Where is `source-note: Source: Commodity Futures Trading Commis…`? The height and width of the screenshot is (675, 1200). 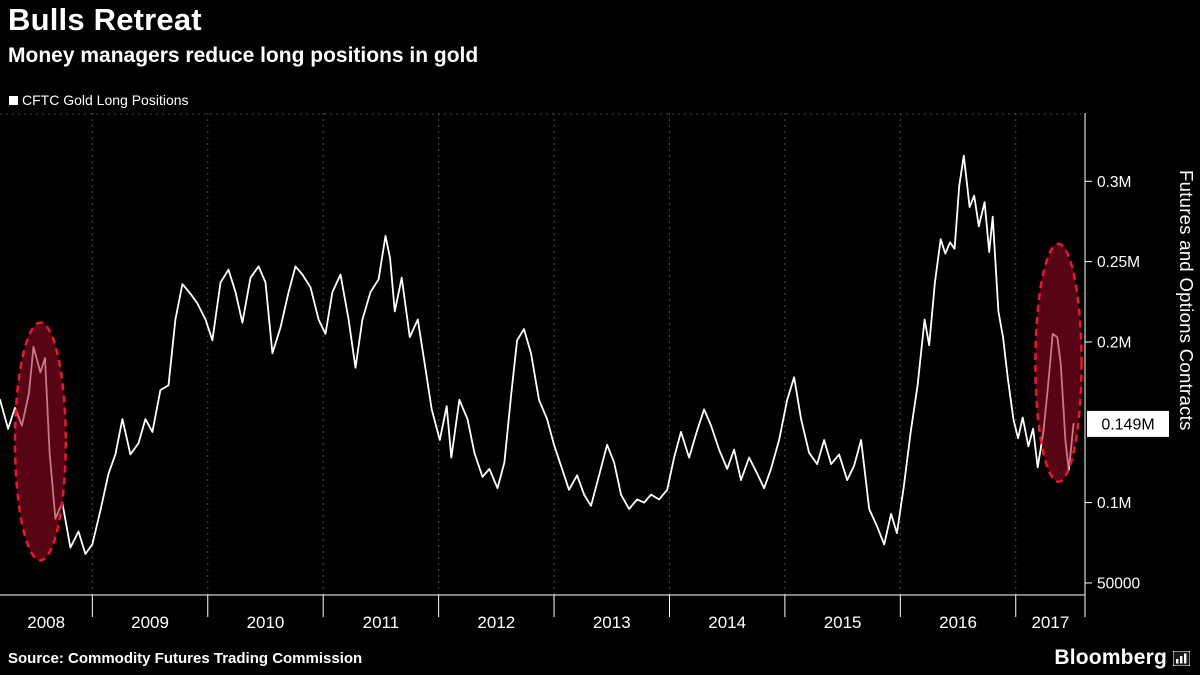
source-note: Source: Commodity Futures Trading Commis… is located at coordinates (185, 658).